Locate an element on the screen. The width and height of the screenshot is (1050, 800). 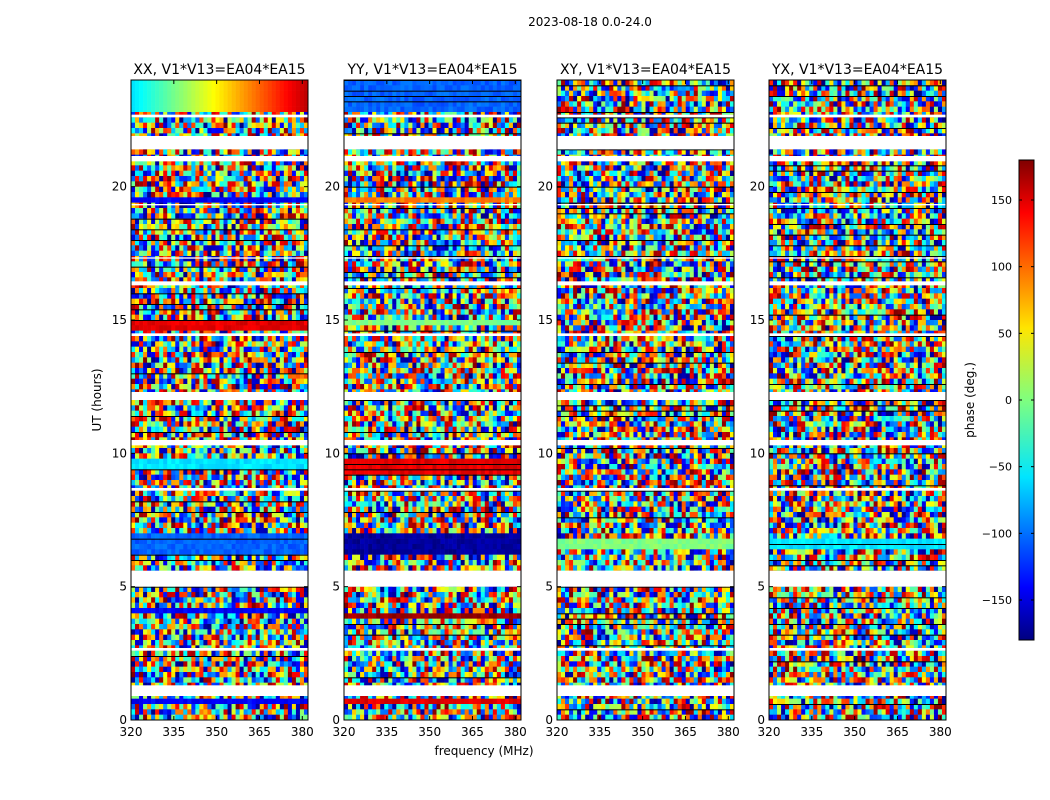
colorbar-ticks: 150 100 50 0 −50 −100 −150 is located at coordinates (1008, 400).